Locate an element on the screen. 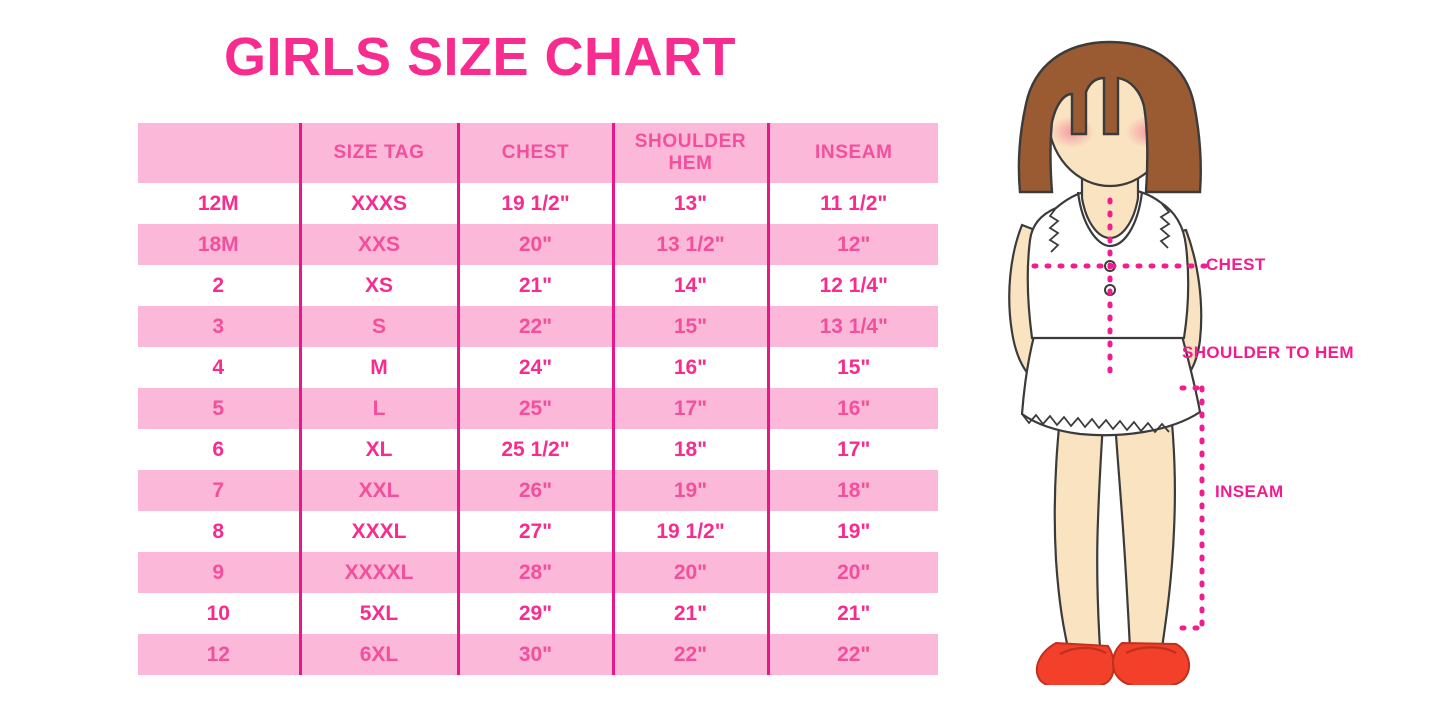 The height and width of the screenshot is (723, 1445). cell-size: 12 is located at coordinates (220, 654).